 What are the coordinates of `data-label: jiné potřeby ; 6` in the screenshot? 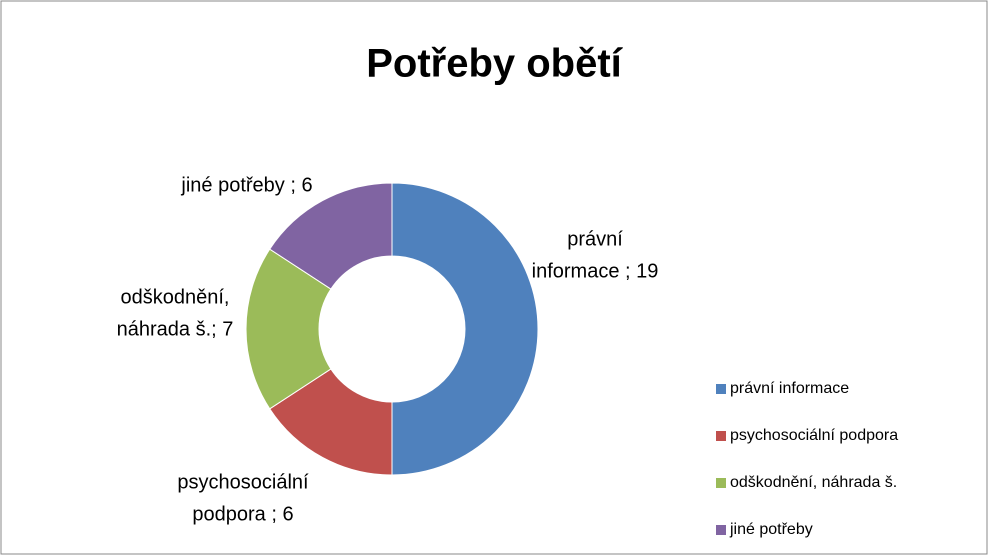 It's located at (246, 185).